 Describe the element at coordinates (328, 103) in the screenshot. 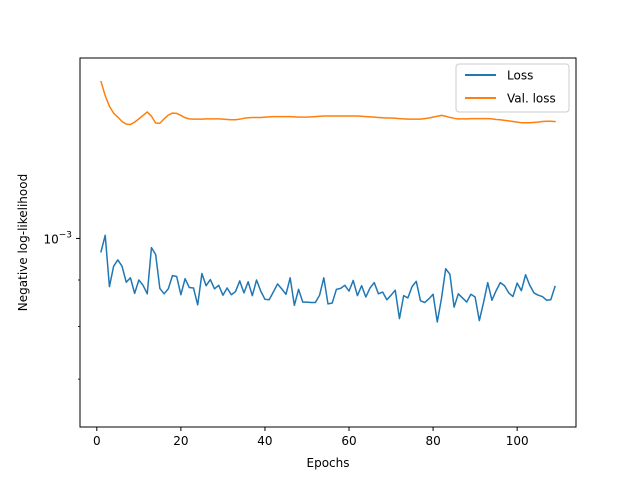

I see `series-line-val-loss` at that location.